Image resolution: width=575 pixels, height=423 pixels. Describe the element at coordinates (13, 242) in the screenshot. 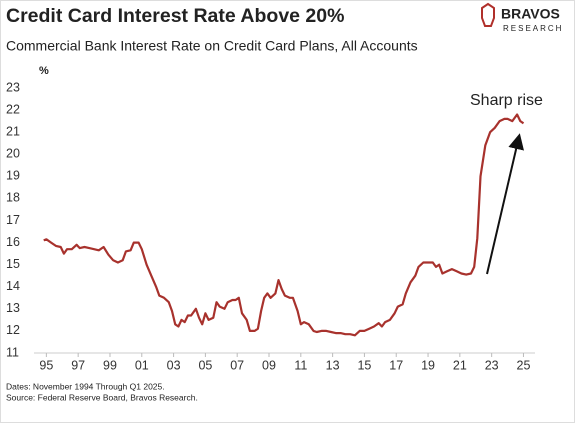

I see `y-tick-label: 16` at that location.